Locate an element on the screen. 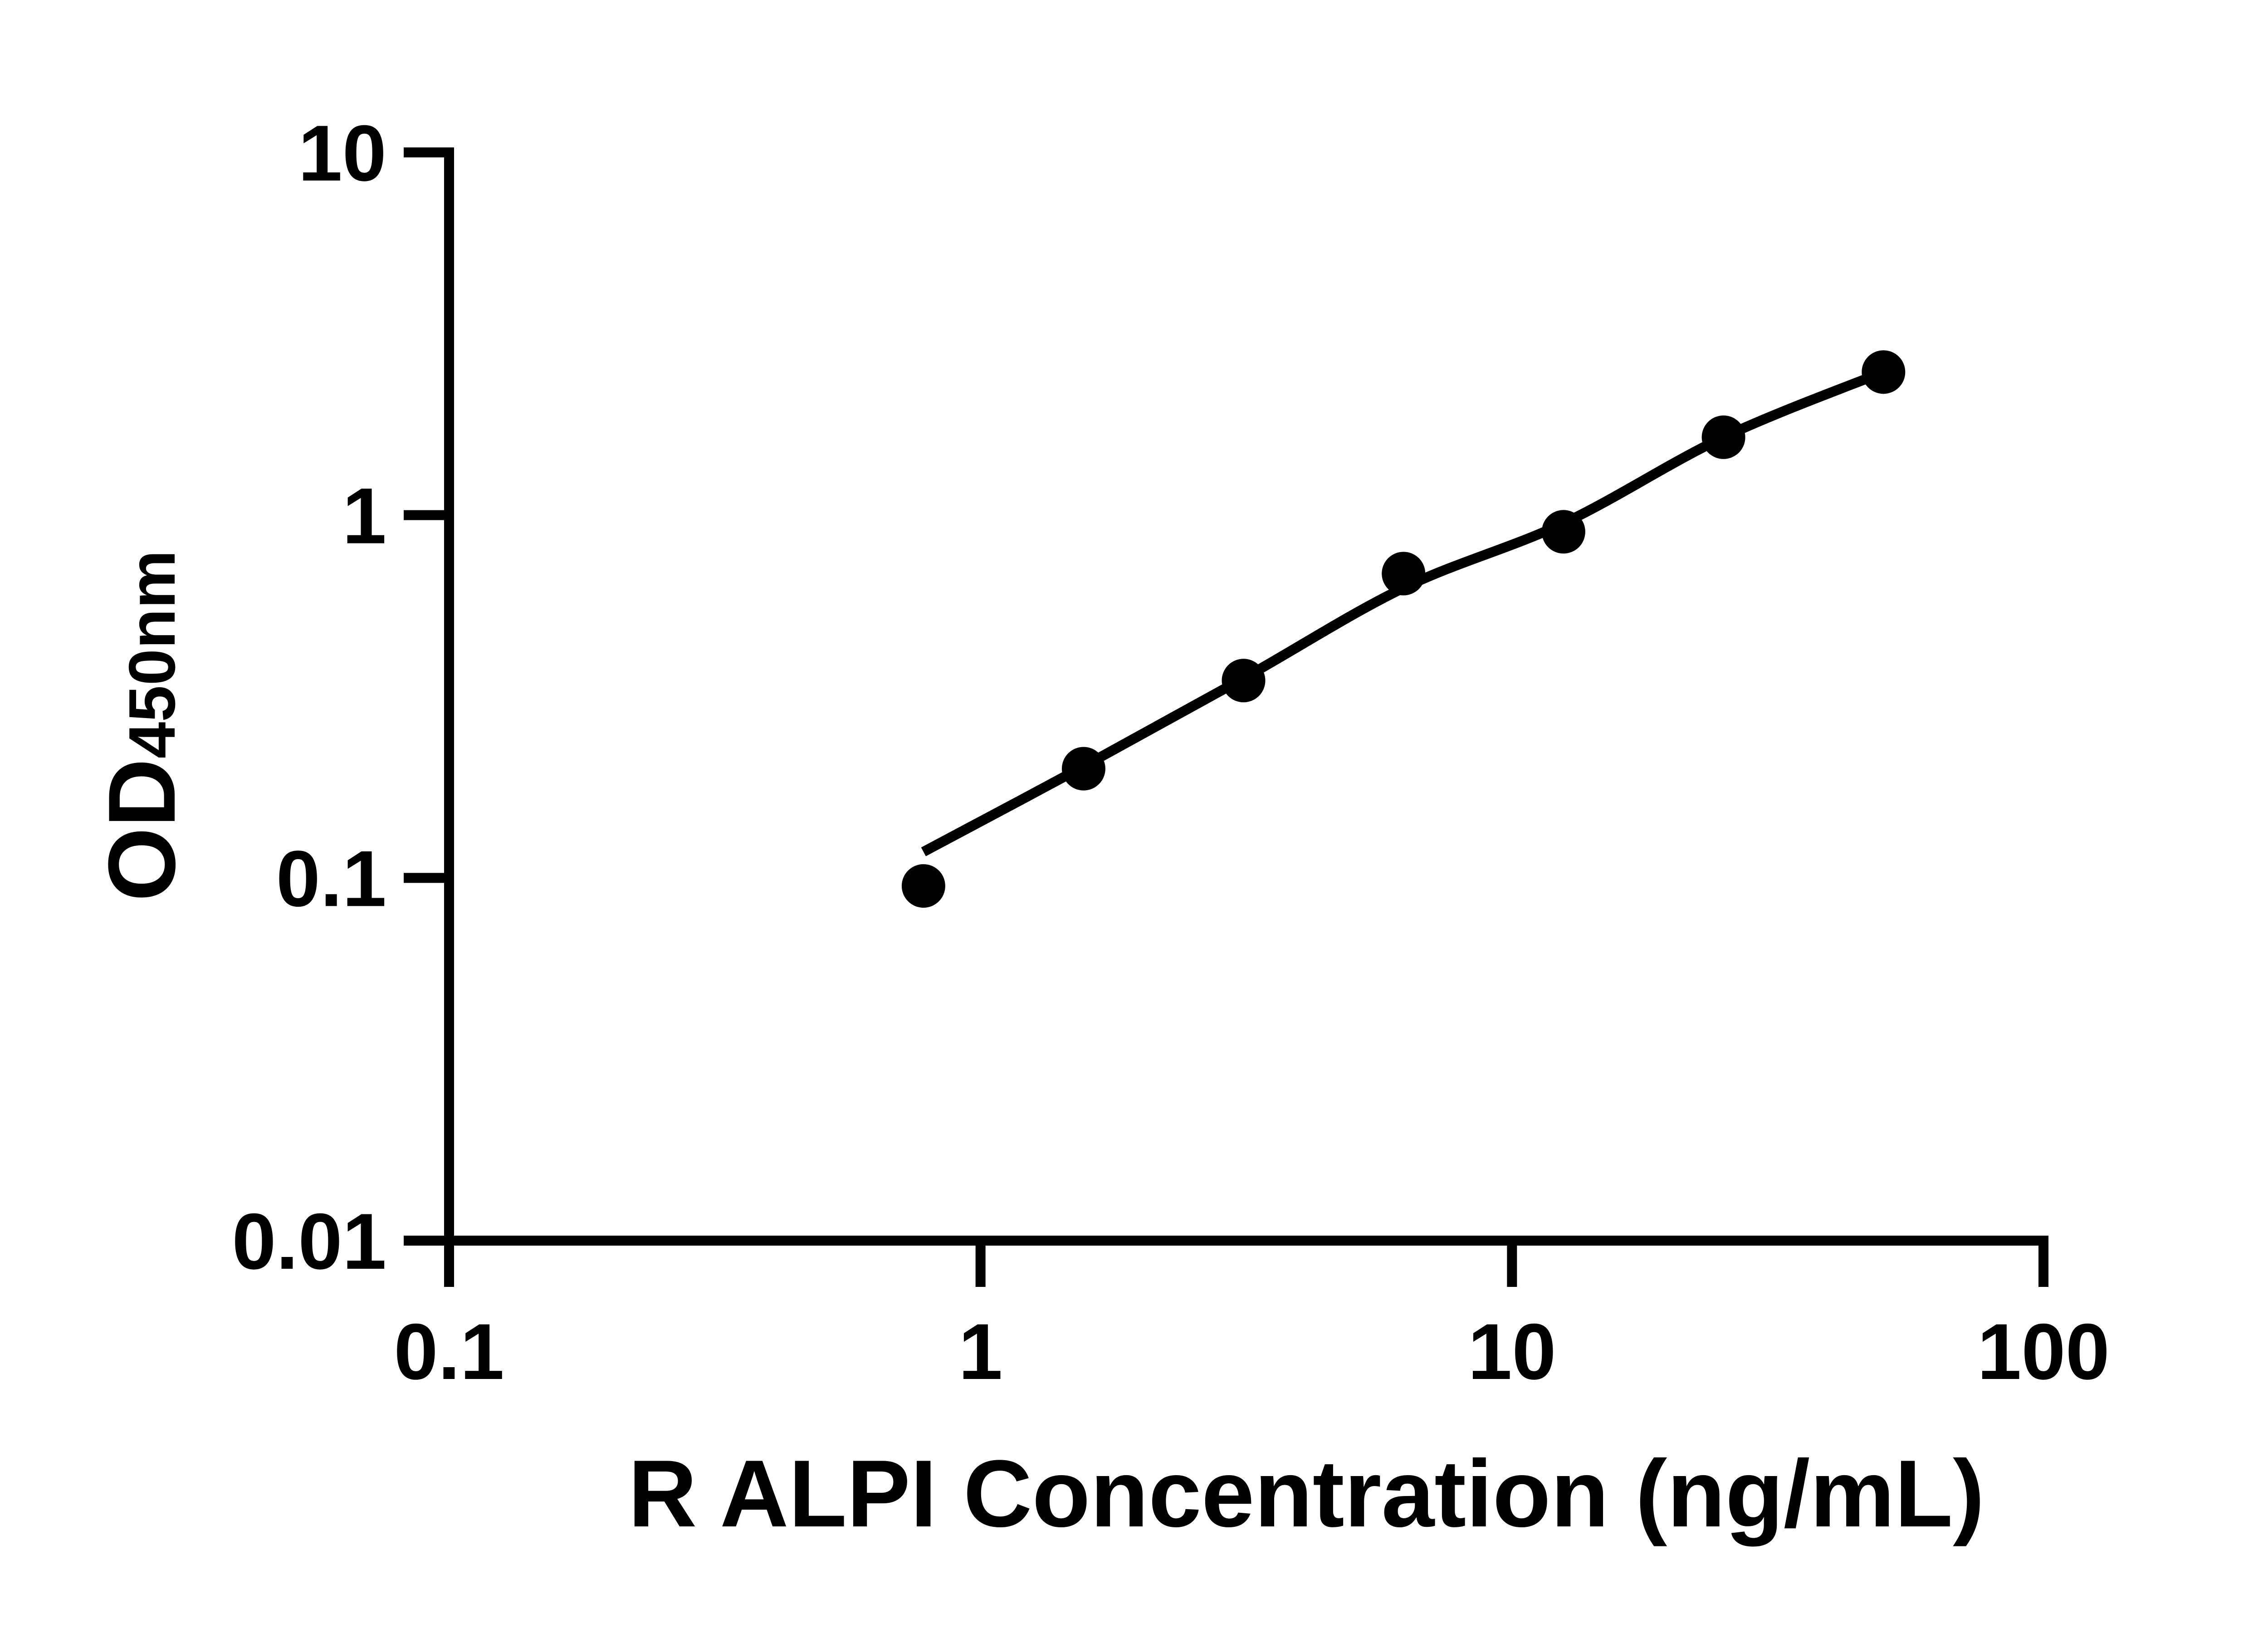 This screenshot has height=1633, width=2268. y-tick-label: 0.1 is located at coordinates (331, 879).